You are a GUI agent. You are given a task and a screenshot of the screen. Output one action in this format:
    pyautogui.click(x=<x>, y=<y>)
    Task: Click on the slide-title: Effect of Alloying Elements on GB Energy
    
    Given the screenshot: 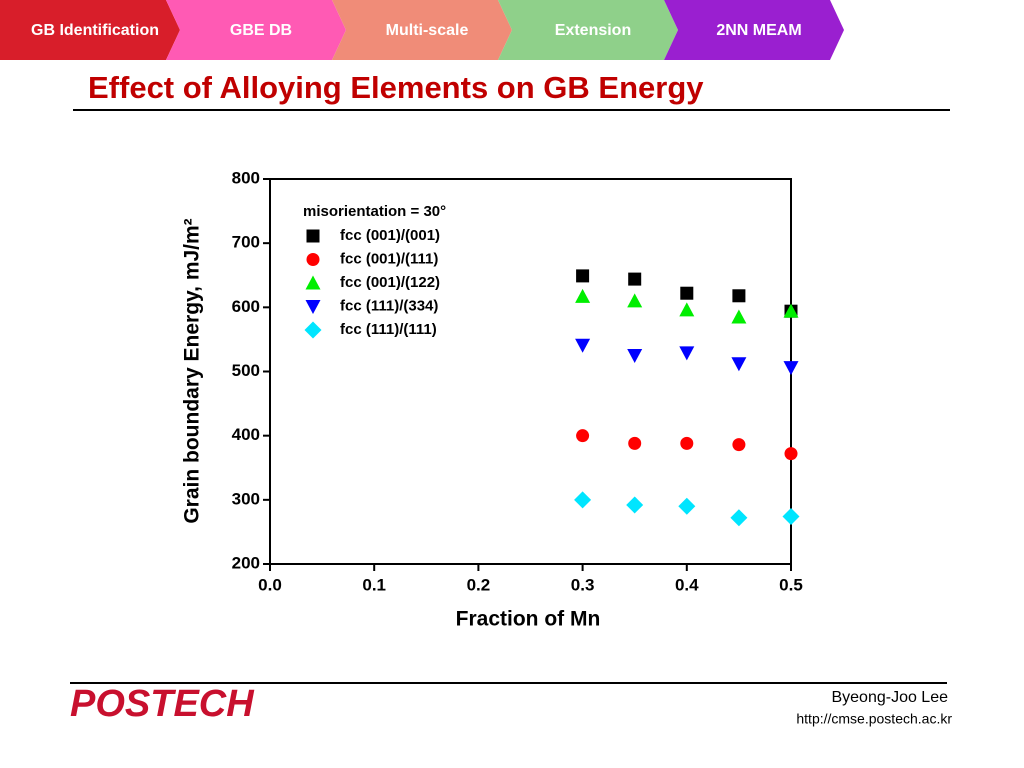 What is the action you would take?
    pyautogui.click(x=396, y=87)
    